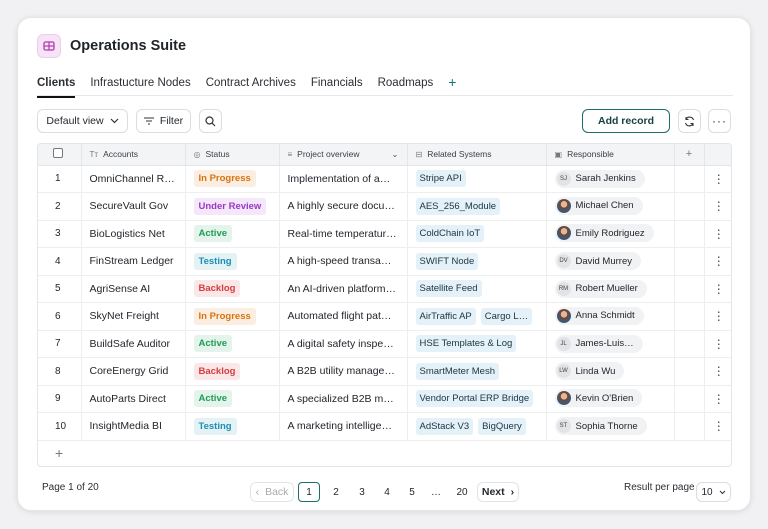  What do you see at coordinates (133, 289) in the screenshot?
I see `account-cell: AgriSense AI` at bounding box center [133, 289].